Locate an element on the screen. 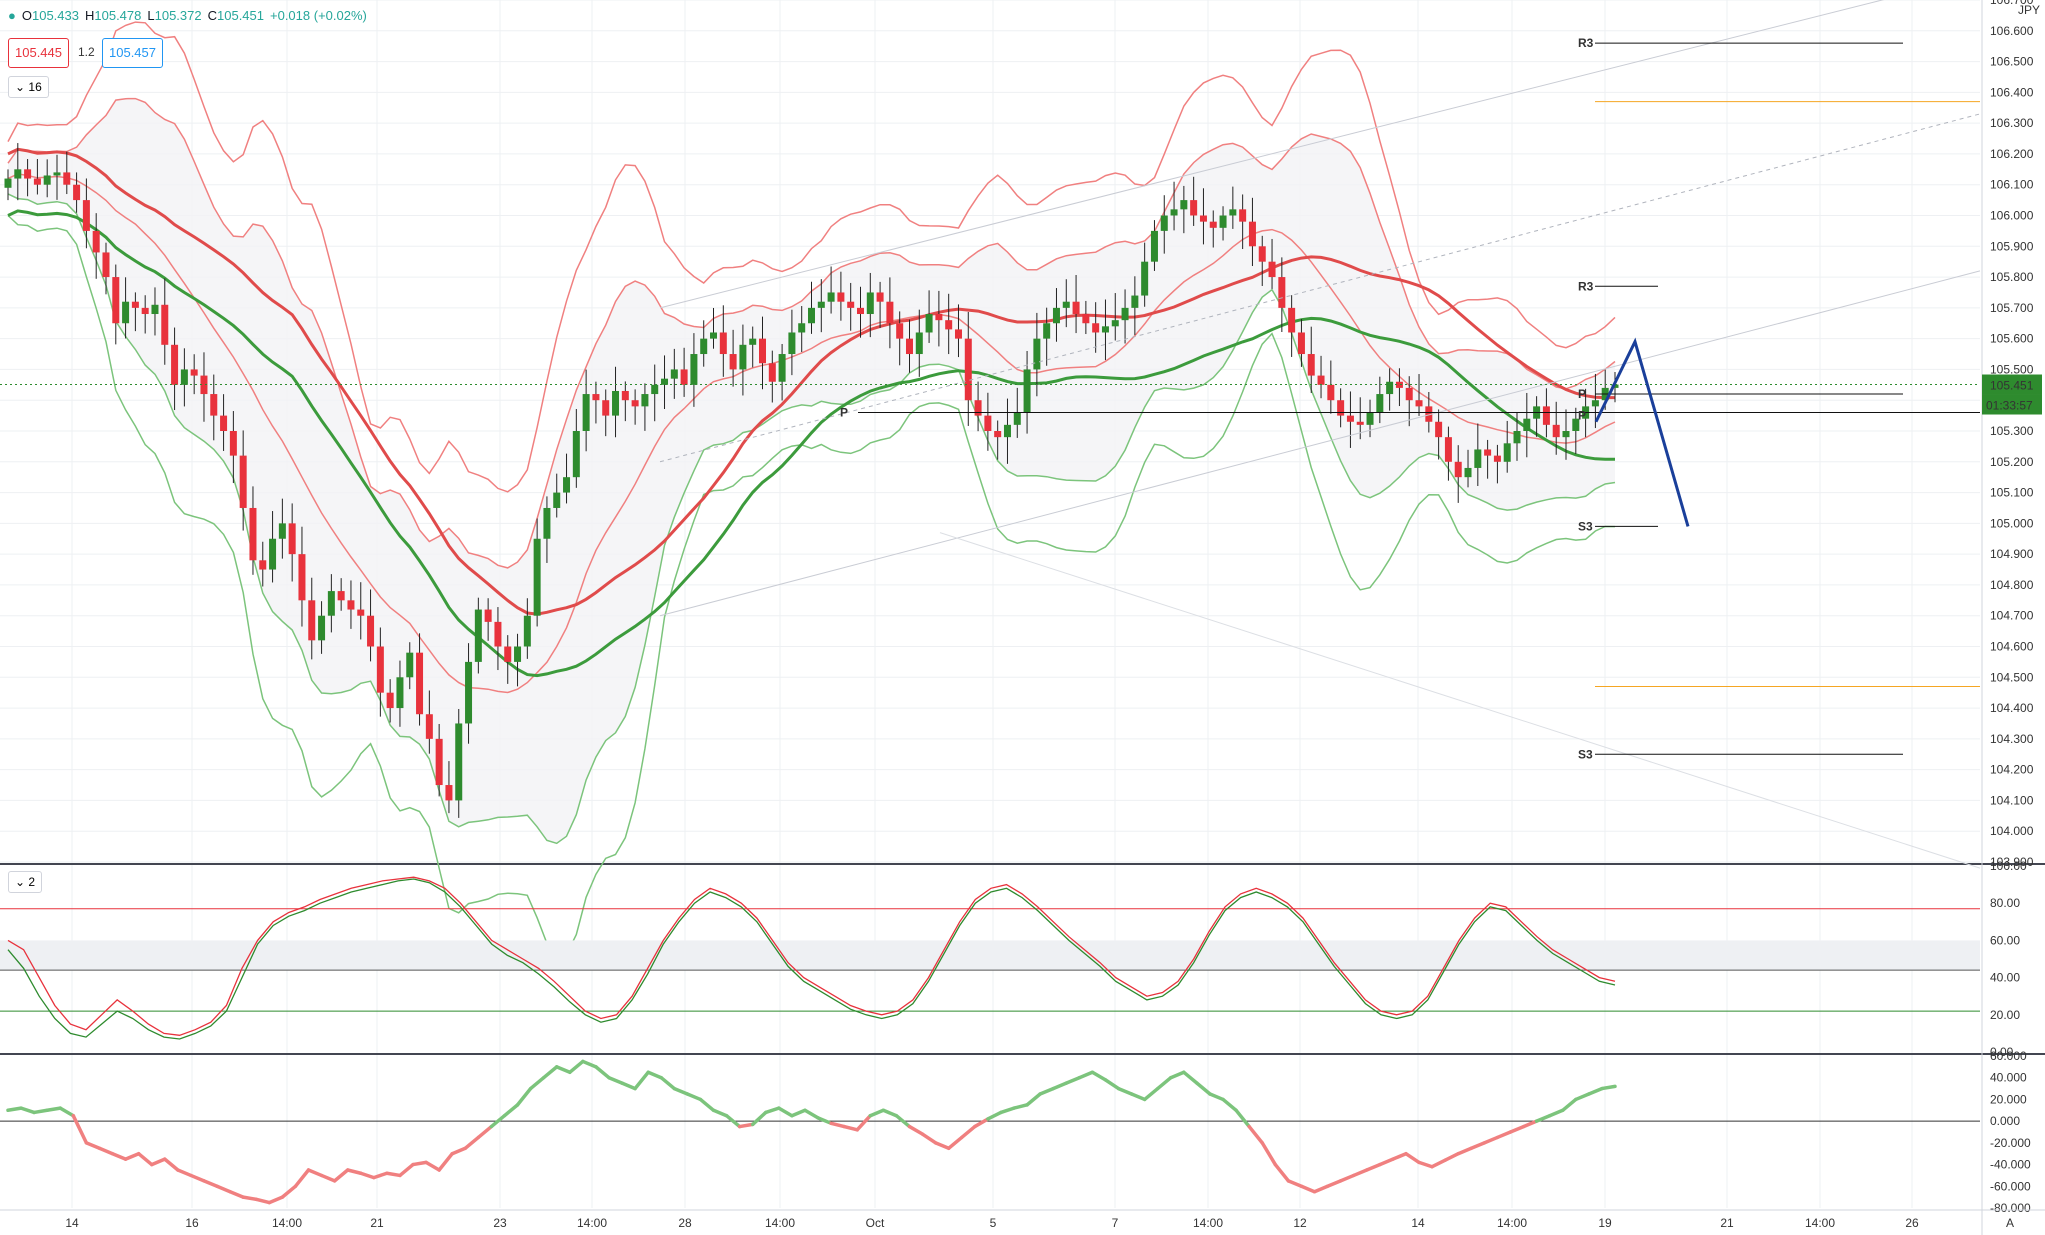  time-tick: 16 is located at coordinates (192, 1223).